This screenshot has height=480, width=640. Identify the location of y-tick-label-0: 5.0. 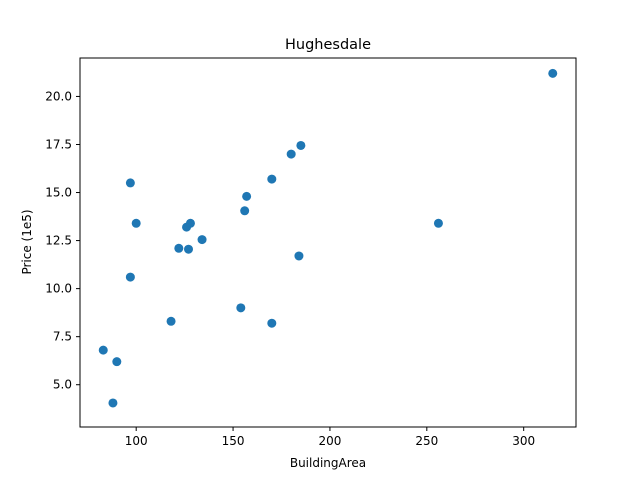
(62, 385).